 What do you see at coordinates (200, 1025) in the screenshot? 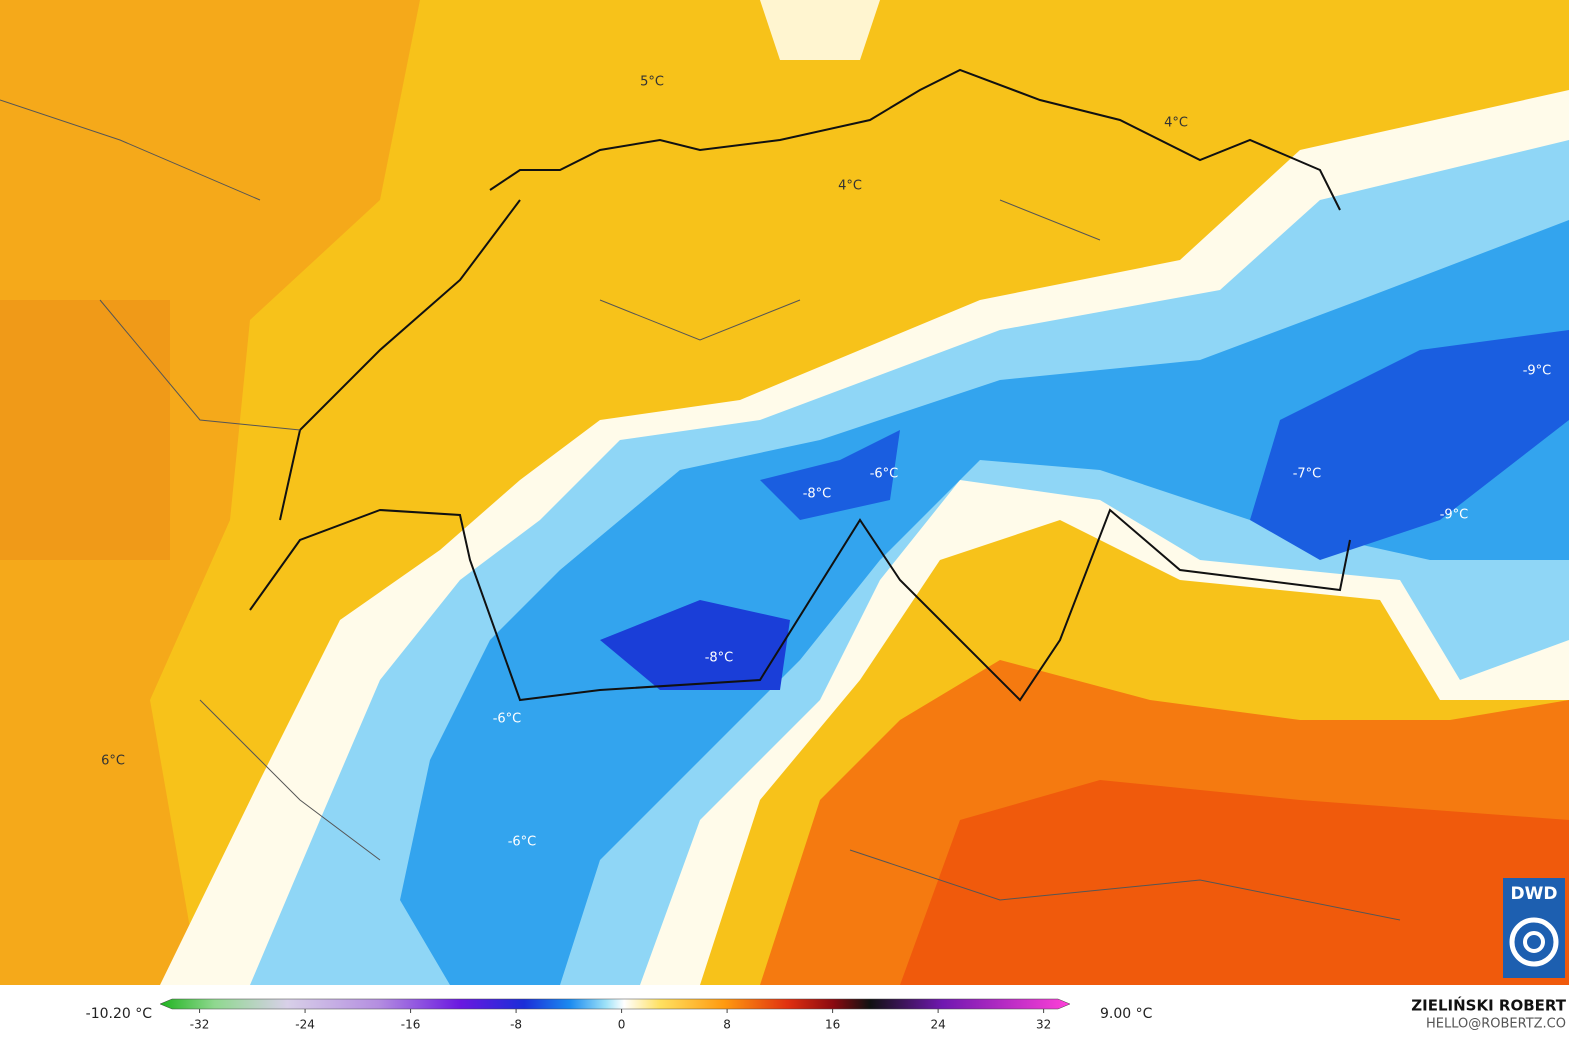
I see `colorbar-tick-label: -32` at bounding box center [200, 1025].